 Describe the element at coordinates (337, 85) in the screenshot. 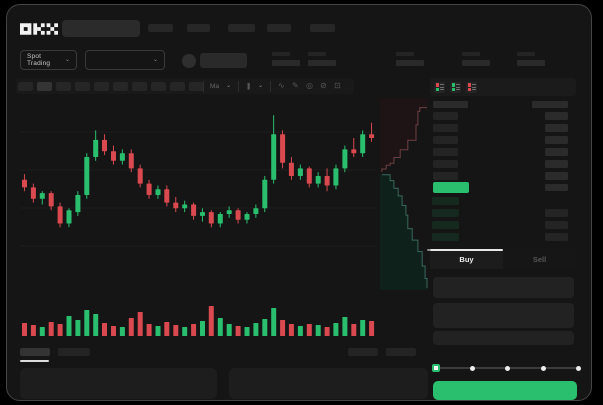

I see `fullscreen-icon: ⊡` at that location.